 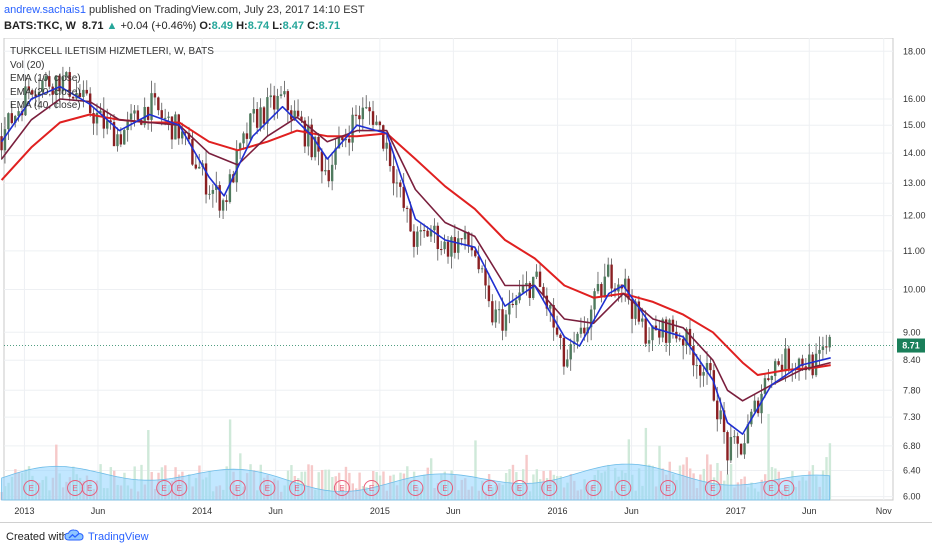 I want to click on volume-average-area, so click(x=416, y=482).